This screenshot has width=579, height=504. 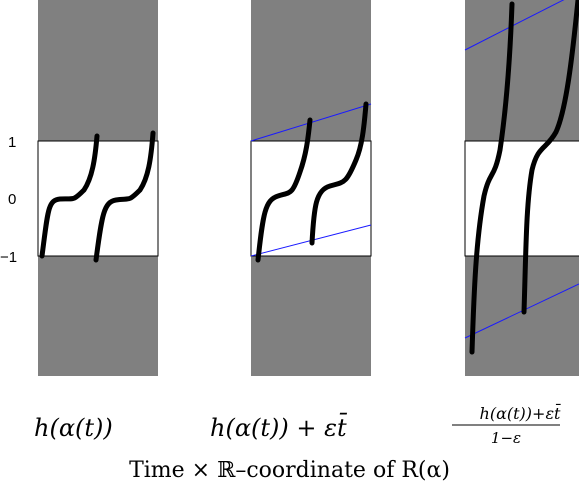 What do you see at coordinates (521, 412) in the screenshot?
I see `panel-3-caption-numerator: h(α(t))+εt̄` at bounding box center [521, 412].